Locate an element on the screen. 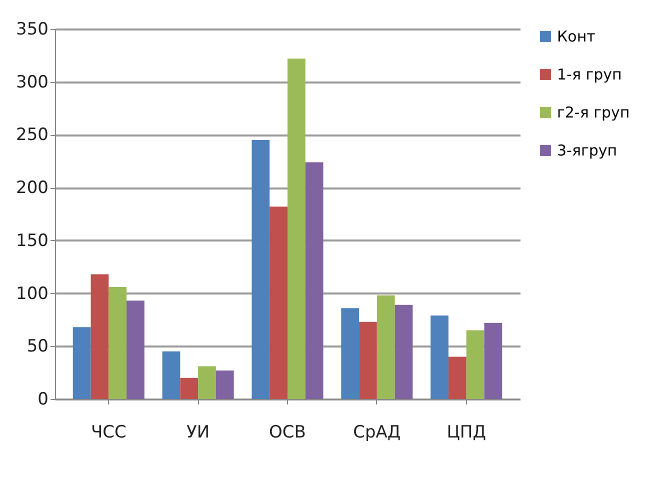  x-tick-label: УИ is located at coordinates (198, 432).